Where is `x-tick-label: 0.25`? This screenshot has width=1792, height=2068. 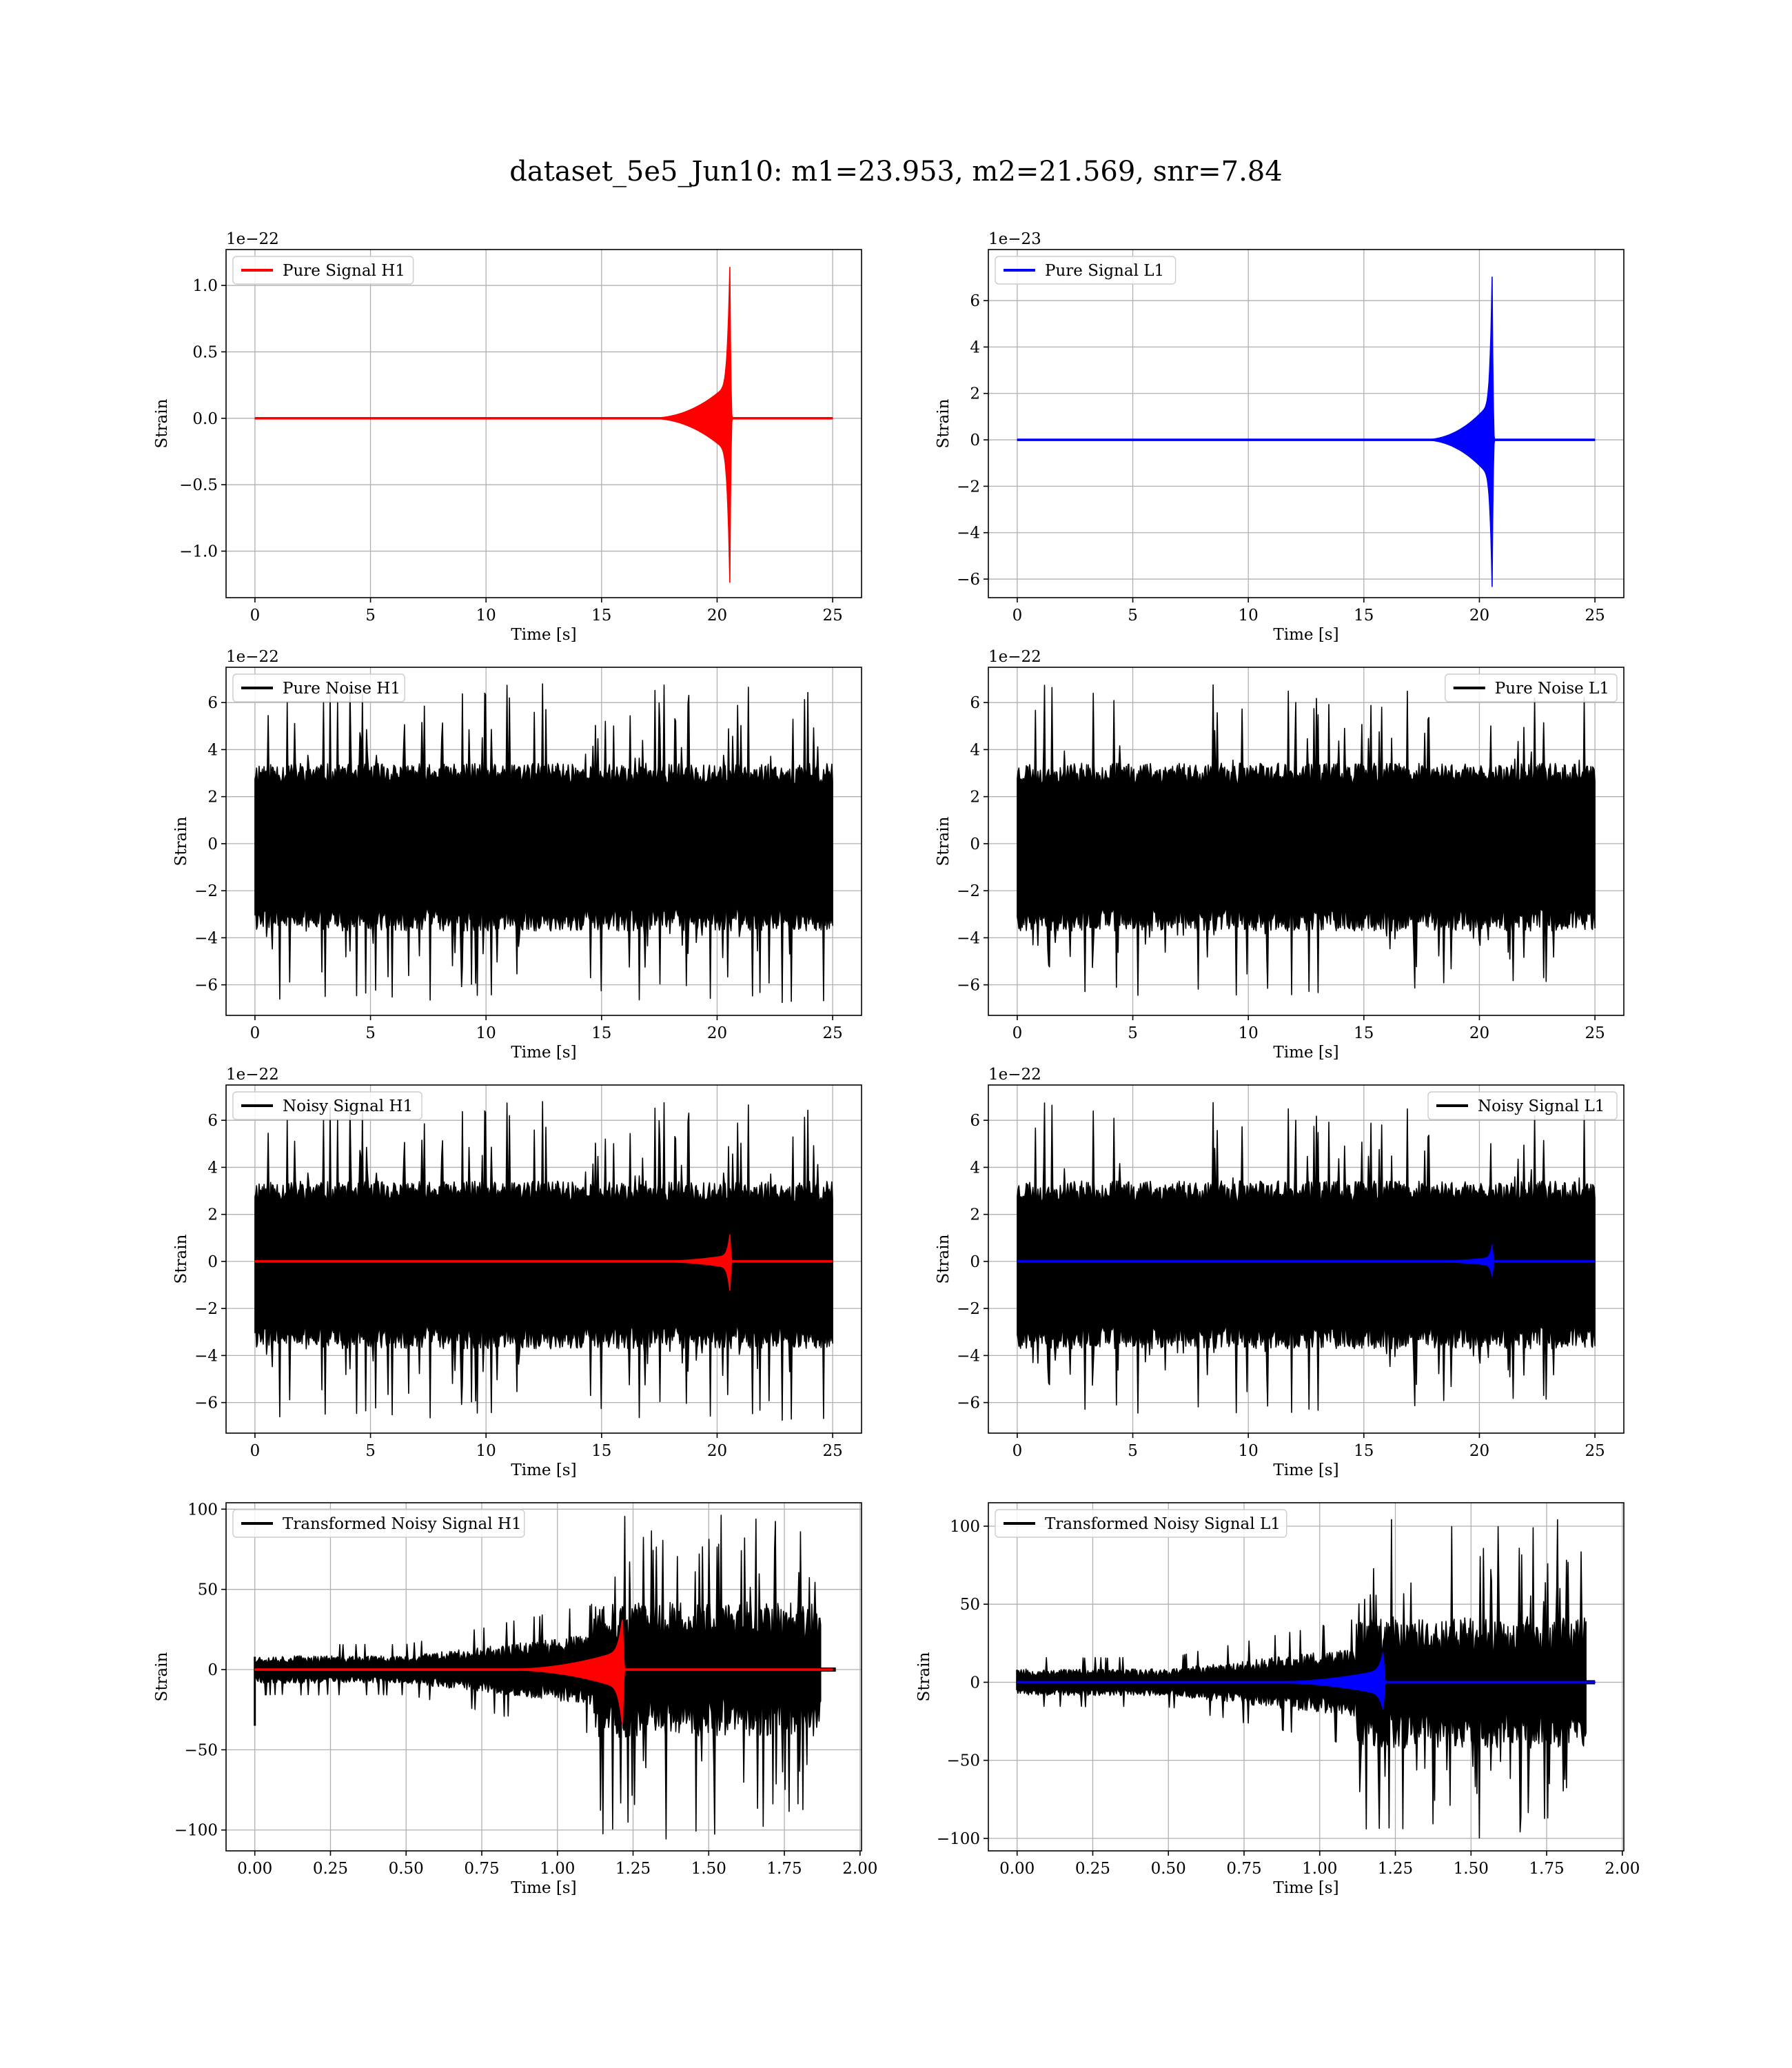 x-tick-label: 0.25 is located at coordinates (1092, 1869).